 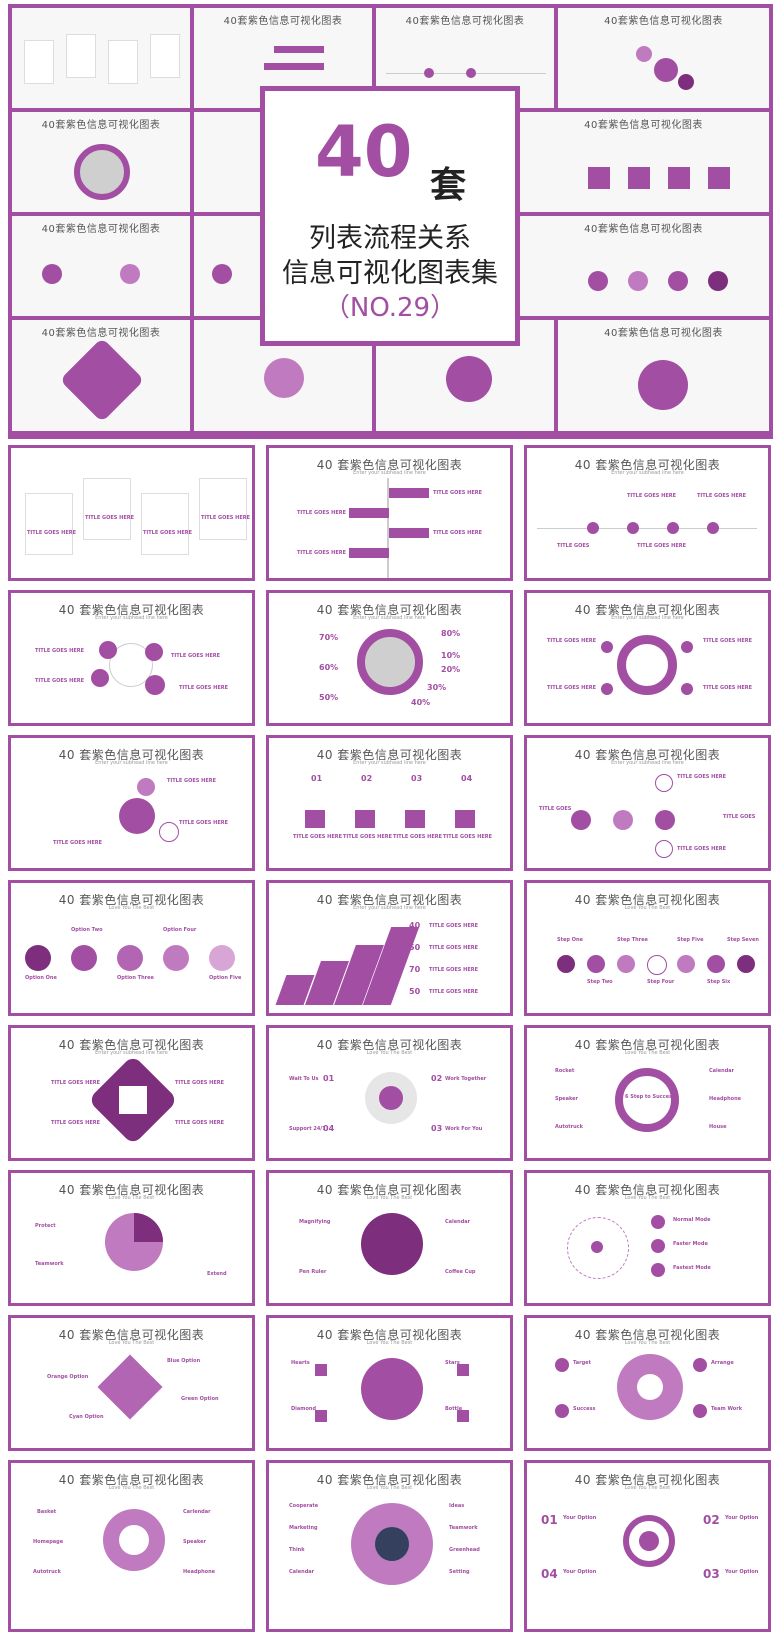 I want to click on work-1: Wait To Us, so click(x=304, y=1079).